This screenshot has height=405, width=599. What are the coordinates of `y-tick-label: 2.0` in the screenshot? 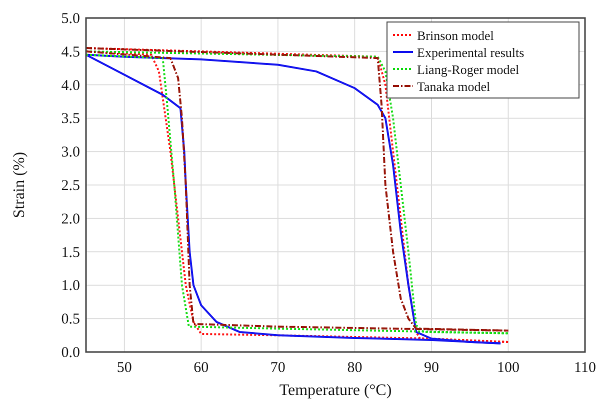 It's located at (70, 219).